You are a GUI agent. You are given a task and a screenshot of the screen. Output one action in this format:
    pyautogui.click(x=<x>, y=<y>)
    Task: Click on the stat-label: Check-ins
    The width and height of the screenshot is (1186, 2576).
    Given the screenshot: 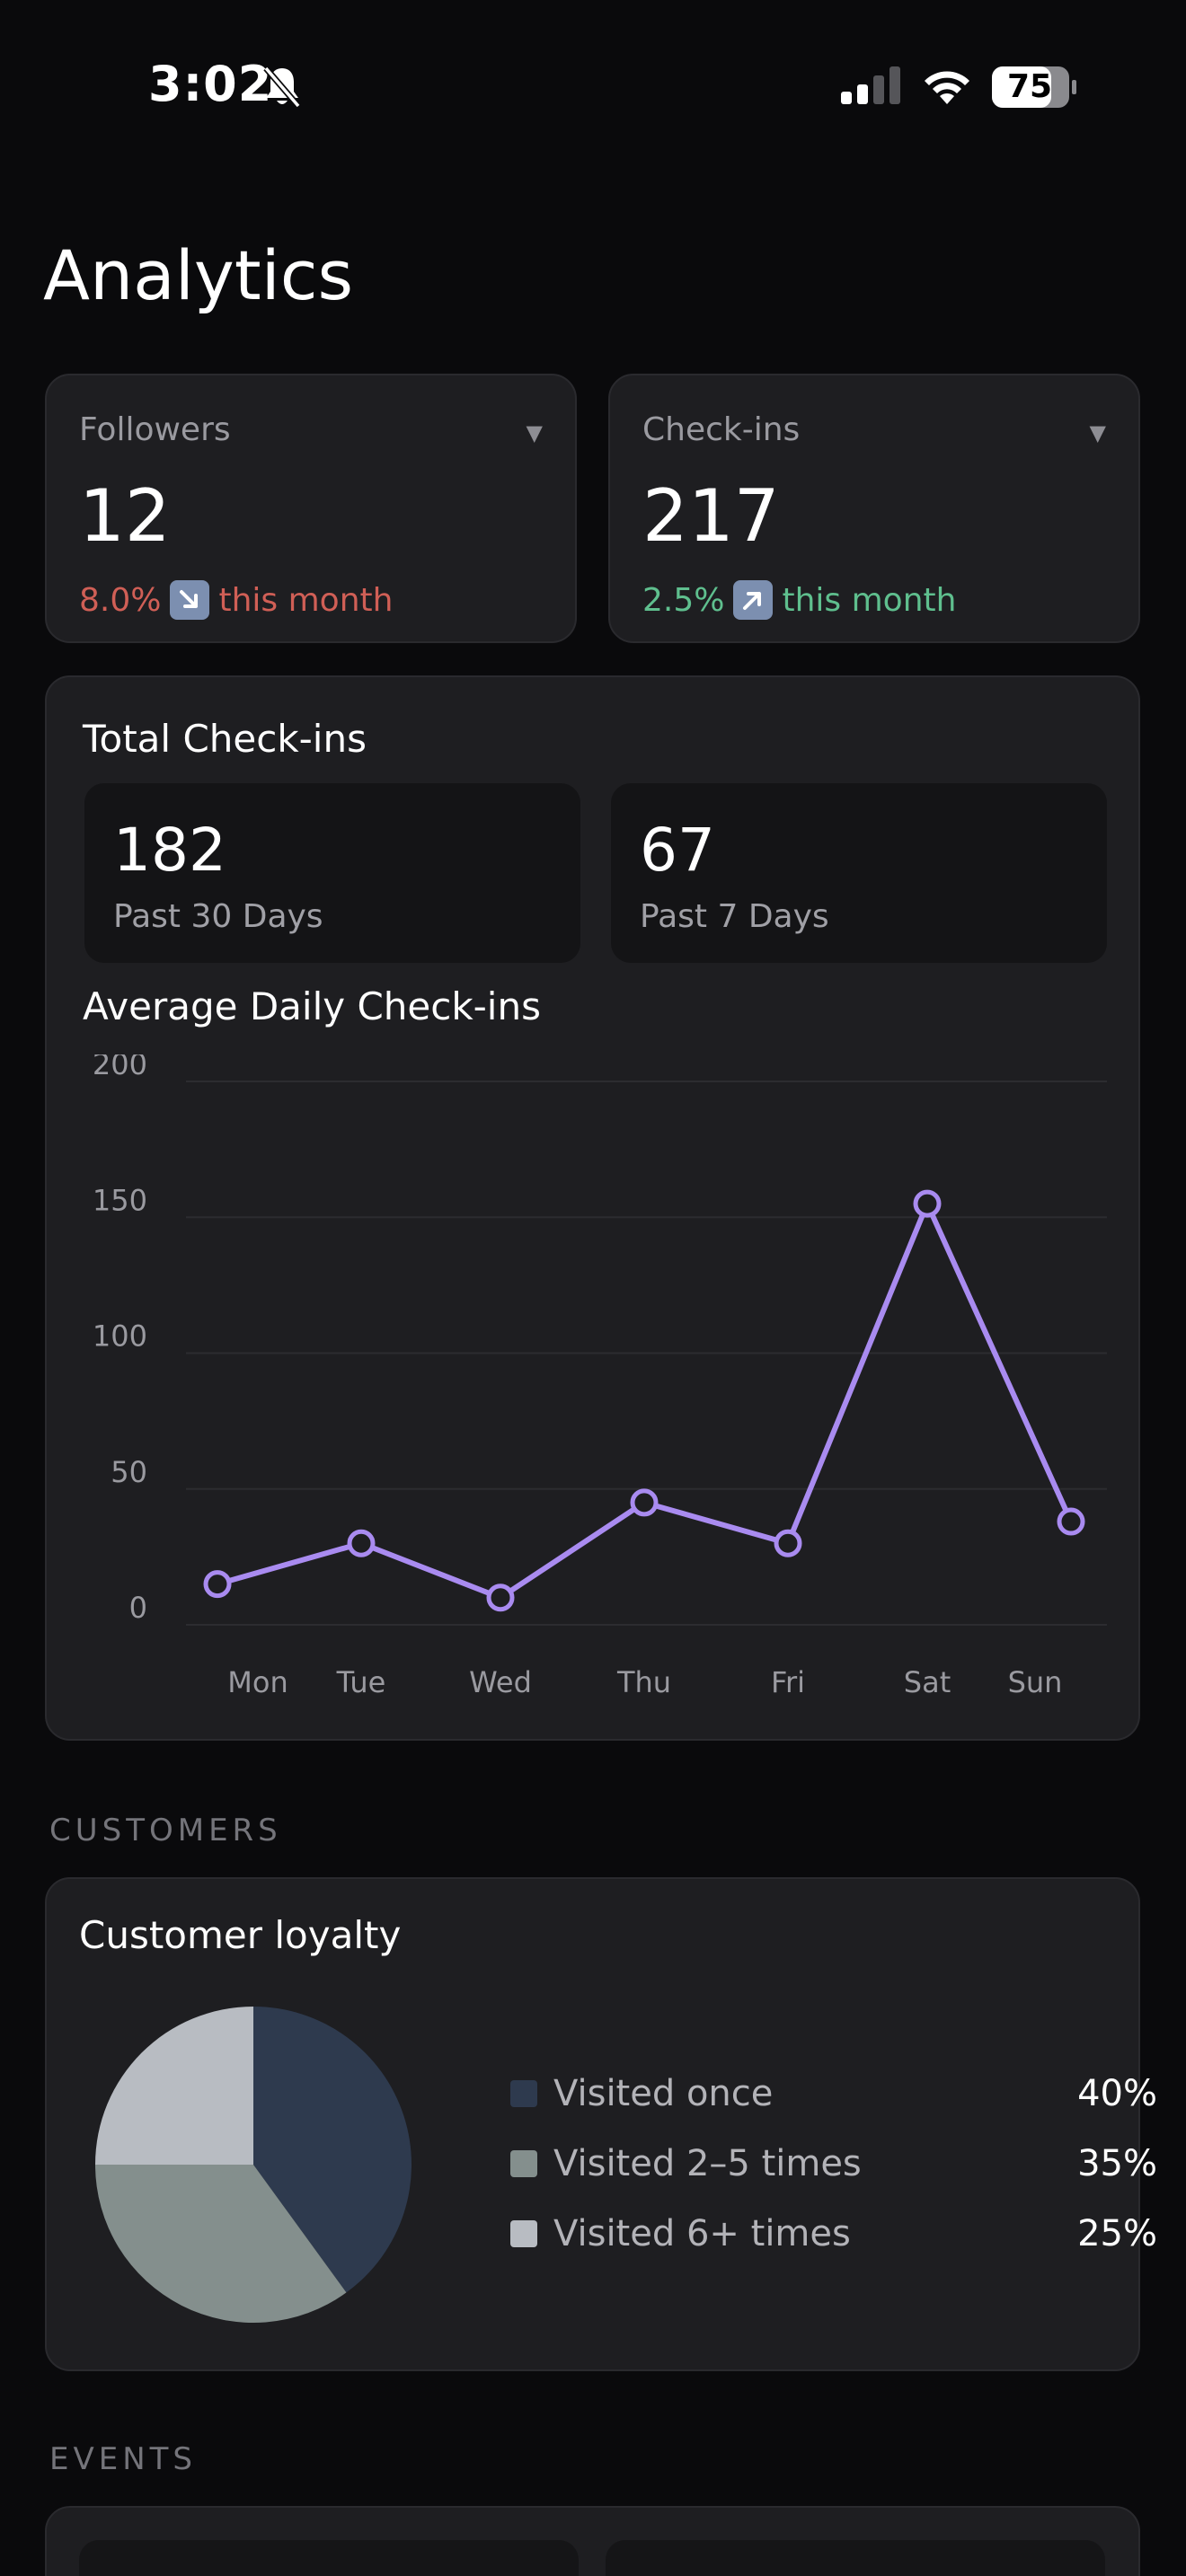 What is the action you would take?
    pyautogui.click(x=721, y=429)
    